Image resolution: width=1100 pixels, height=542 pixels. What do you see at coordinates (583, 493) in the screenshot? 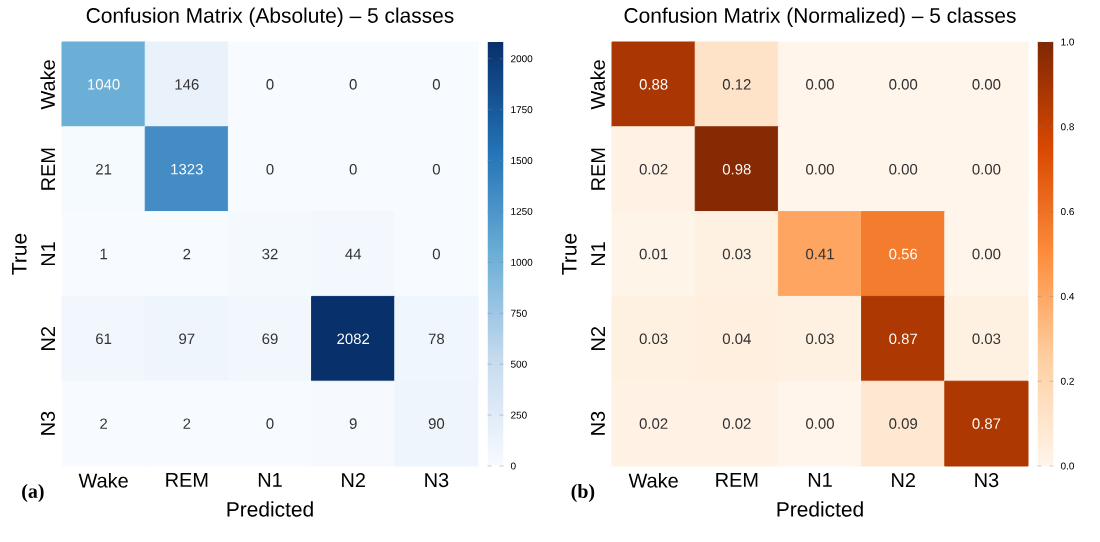
I see `text: (b)` at bounding box center [583, 493].